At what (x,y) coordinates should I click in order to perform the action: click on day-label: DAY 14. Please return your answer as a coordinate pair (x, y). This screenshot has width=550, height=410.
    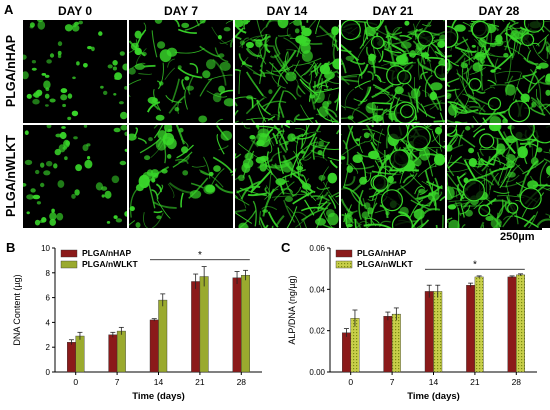
    Looking at the image, I should click on (287, 11).